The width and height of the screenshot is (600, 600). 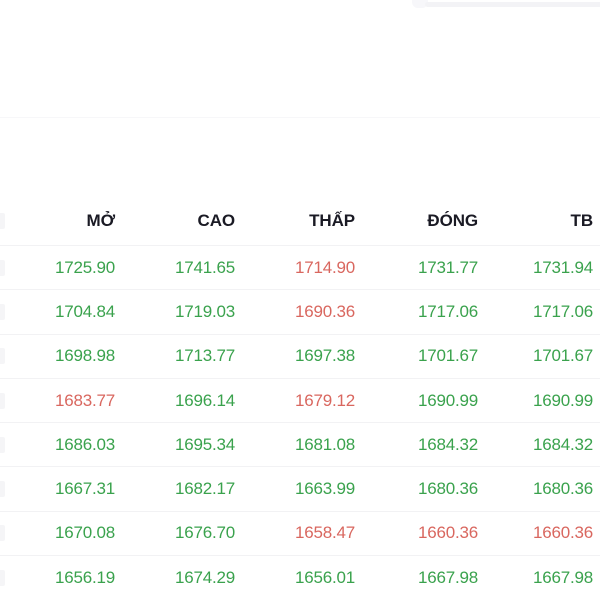 I want to click on price-cell-avg: 1667.98, so click(x=562, y=577).